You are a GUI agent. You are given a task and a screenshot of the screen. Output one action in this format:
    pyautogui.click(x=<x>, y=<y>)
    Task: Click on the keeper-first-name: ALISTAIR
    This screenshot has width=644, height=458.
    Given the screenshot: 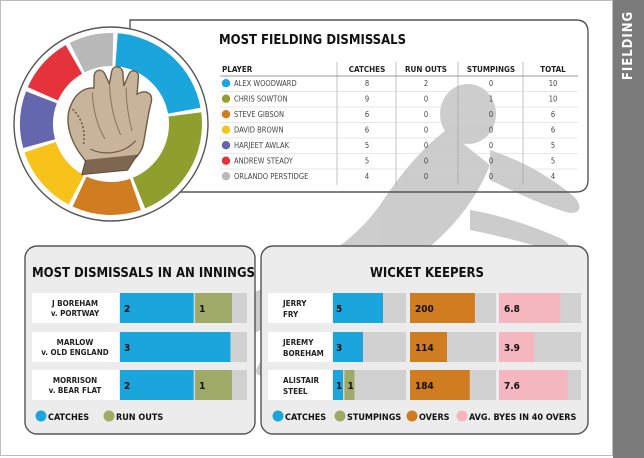 What is the action you would take?
    pyautogui.click(x=301, y=380)
    